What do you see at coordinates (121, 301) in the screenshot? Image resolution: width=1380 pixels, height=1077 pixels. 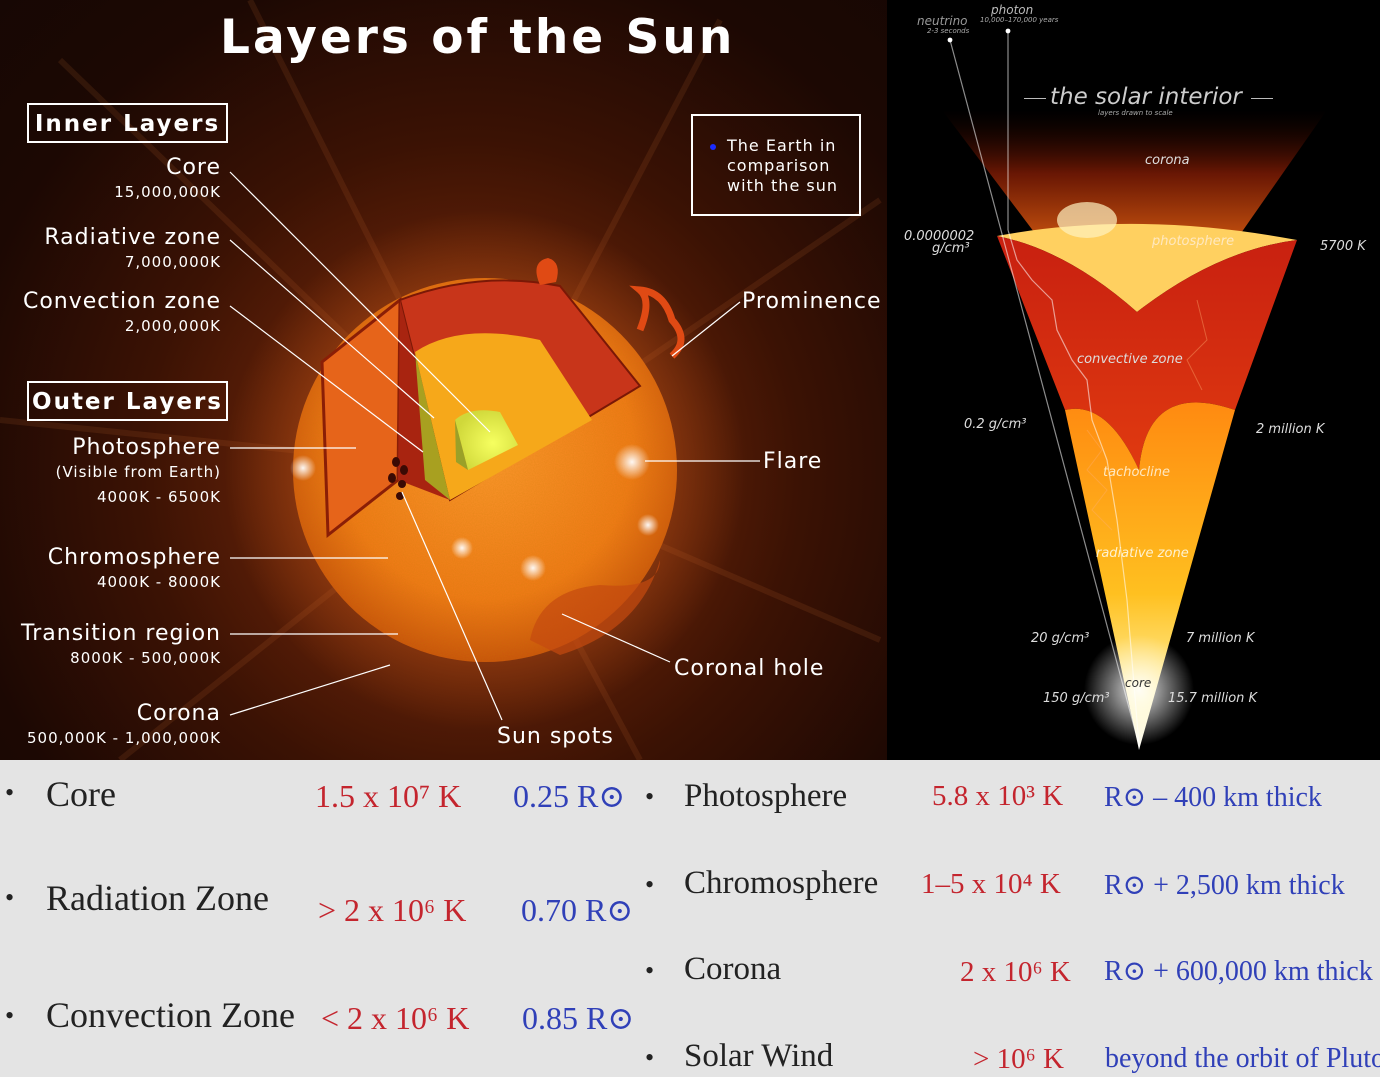 I see `convection-zone-label: Convection zone` at bounding box center [121, 301].